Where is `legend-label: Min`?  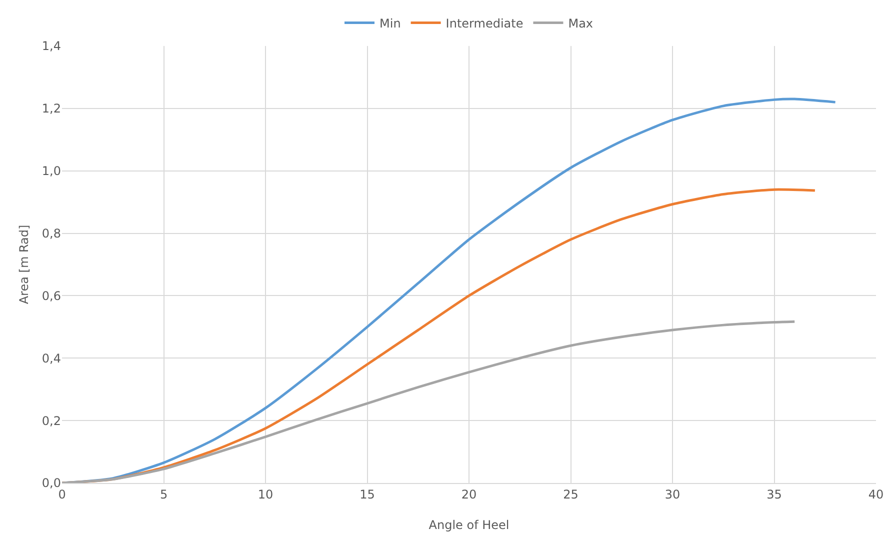
legend-label: Min is located at coordinates (390, 23).